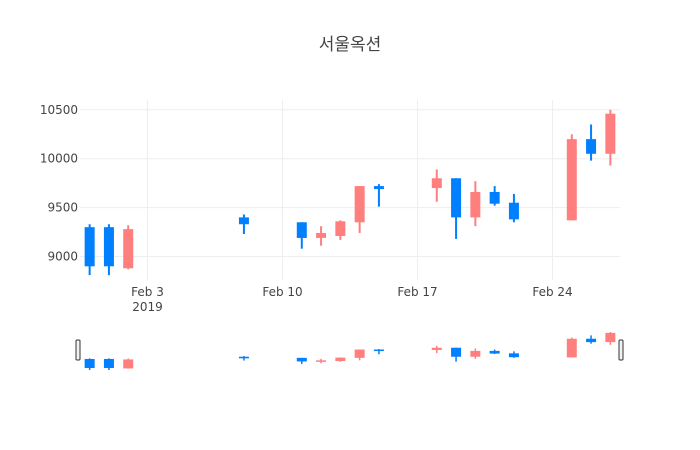  What do you see at coordinates (282, 292) in the screenshot?
I see `x-tick-label: Feb 10` at bounding box center [282, 292].